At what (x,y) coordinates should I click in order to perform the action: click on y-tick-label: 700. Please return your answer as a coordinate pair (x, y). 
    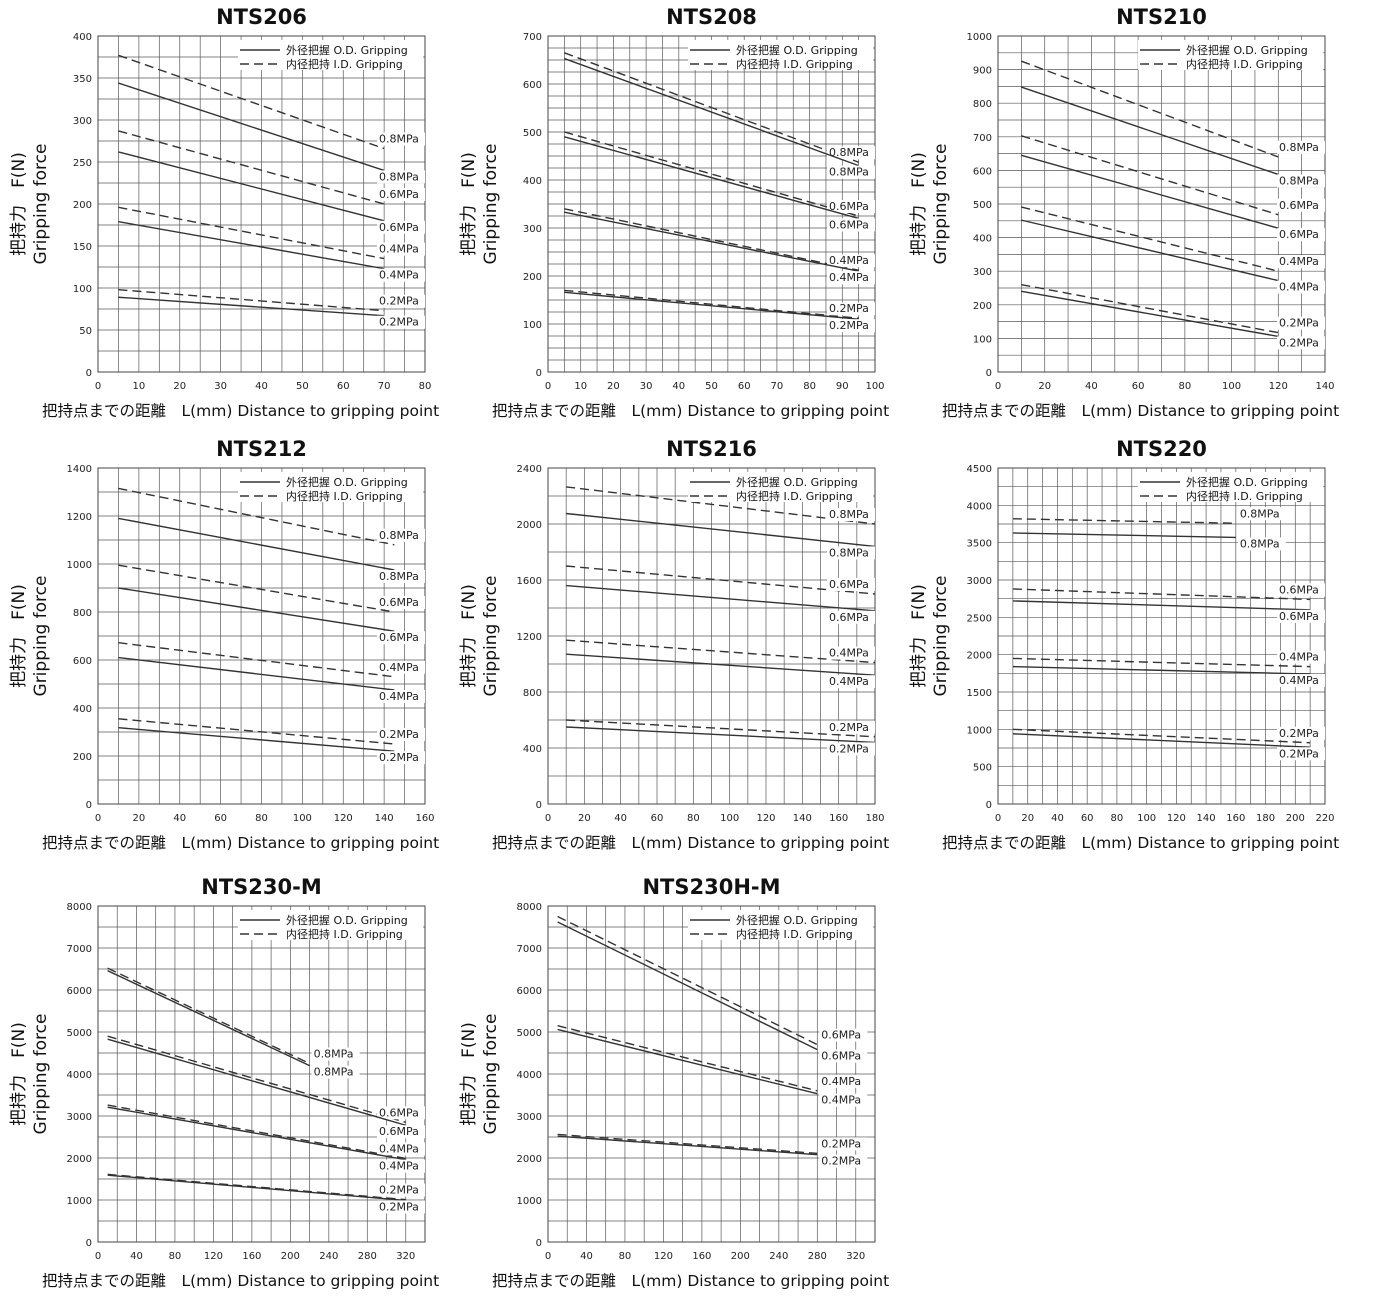
    Looking at the image, I should click on (532, 37).